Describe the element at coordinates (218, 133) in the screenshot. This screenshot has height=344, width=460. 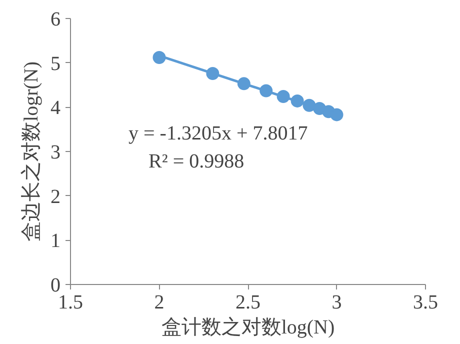
I see `annotation: y = -1.3205x + 7.8017` at that location.